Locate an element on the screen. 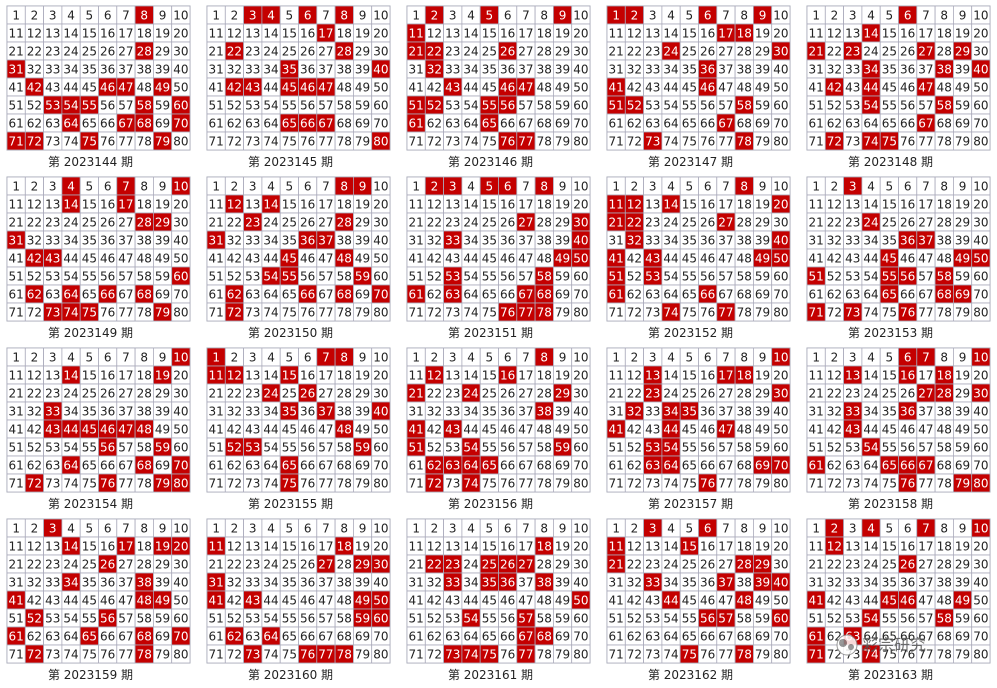  cell-number: 13 is located at coordinates (252, 376).